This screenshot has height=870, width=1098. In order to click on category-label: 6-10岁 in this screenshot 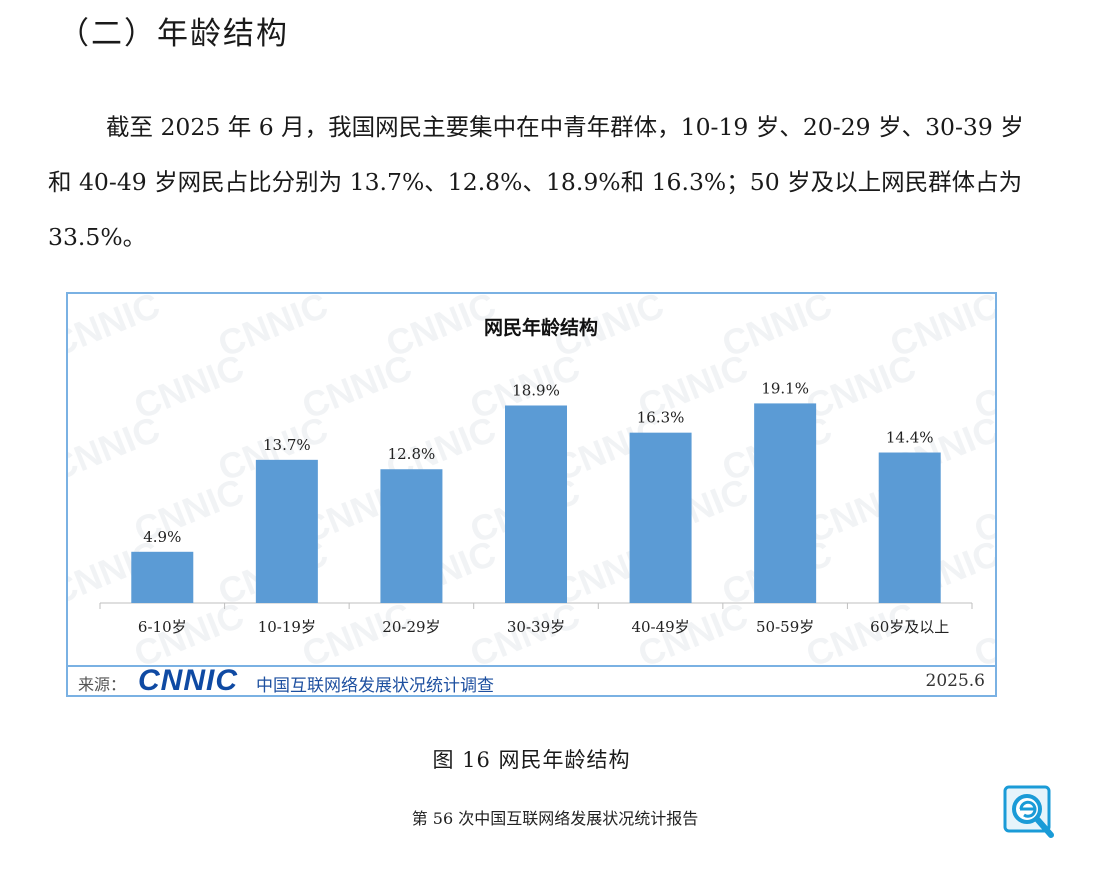, I will do `click(162, 627)`.